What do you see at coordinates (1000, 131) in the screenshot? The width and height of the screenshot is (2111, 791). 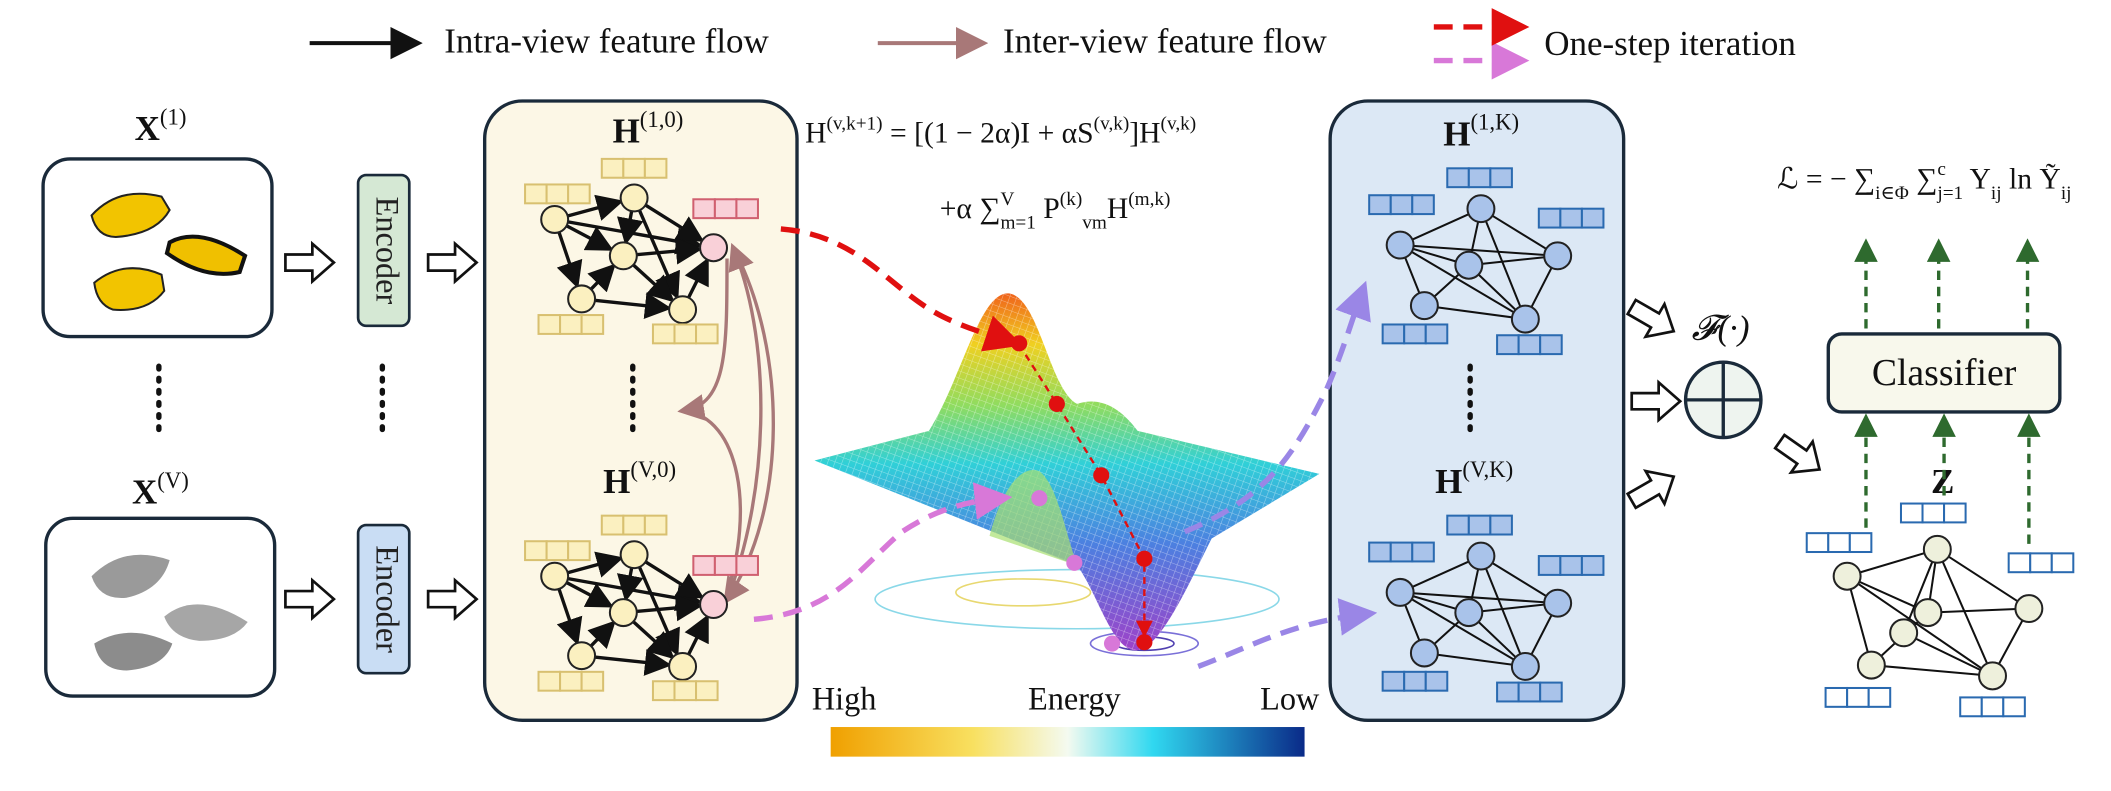 I see `update-equation: H(v,k+1) = [(1 − 2α)I + αS(v,k)]H(v,k)` at bounding box center [1000, 131].